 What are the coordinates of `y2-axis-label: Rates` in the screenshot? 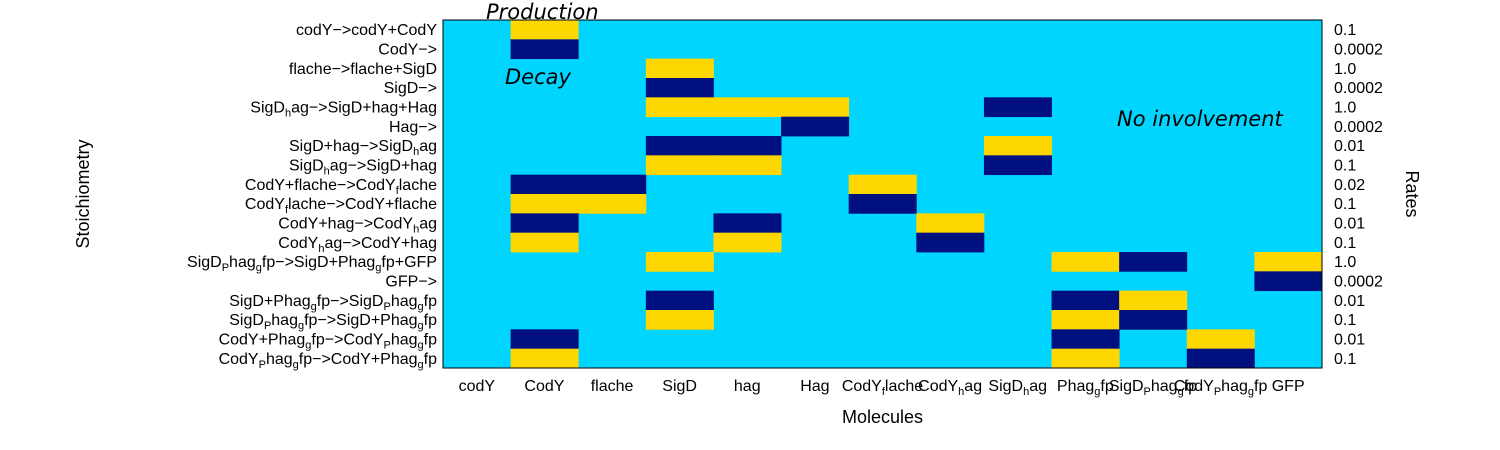 It's located at (1412, 193).